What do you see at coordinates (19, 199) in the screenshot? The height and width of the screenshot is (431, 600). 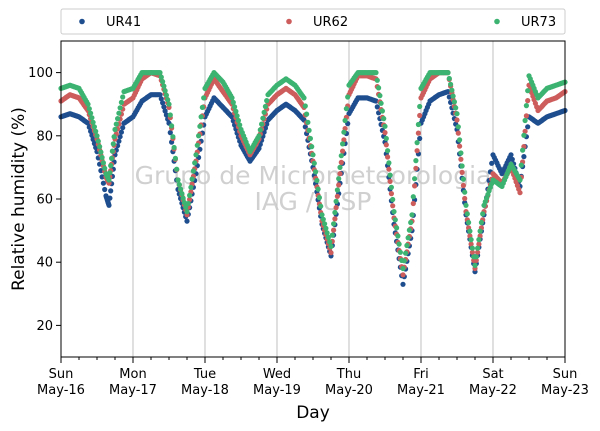 I see `y-axis-title: Relative humidity (%)` at bounding box center [19, 199].